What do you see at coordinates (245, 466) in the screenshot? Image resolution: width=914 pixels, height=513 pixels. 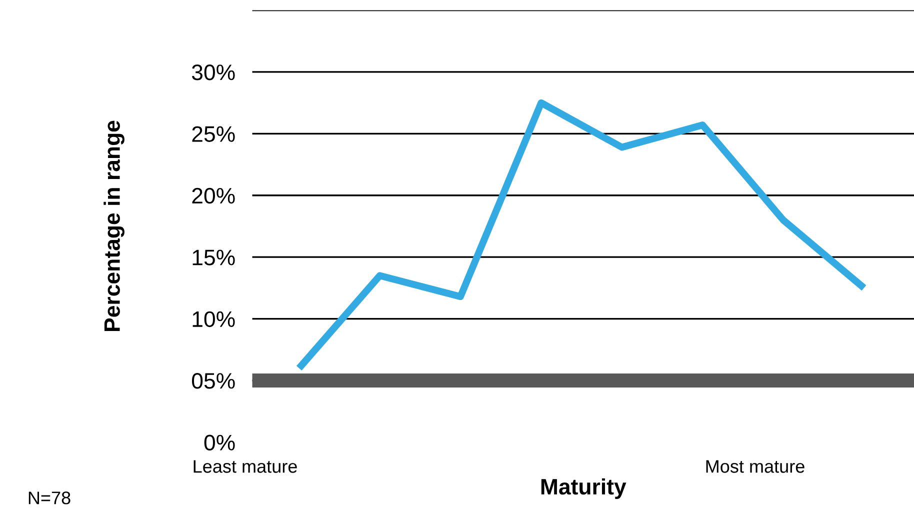 I see `text: Least mature` at bounding box center [245, 466].